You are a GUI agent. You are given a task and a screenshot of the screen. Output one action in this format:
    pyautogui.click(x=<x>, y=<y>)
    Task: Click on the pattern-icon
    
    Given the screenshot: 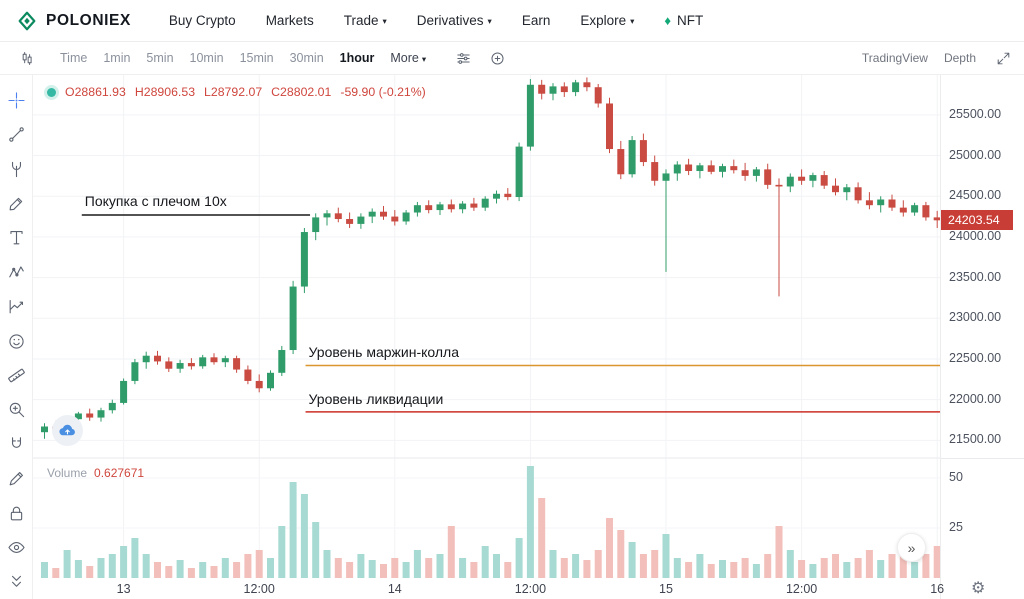 What is the action you would take?
    pyautogui.click(x=16, y=272)
    